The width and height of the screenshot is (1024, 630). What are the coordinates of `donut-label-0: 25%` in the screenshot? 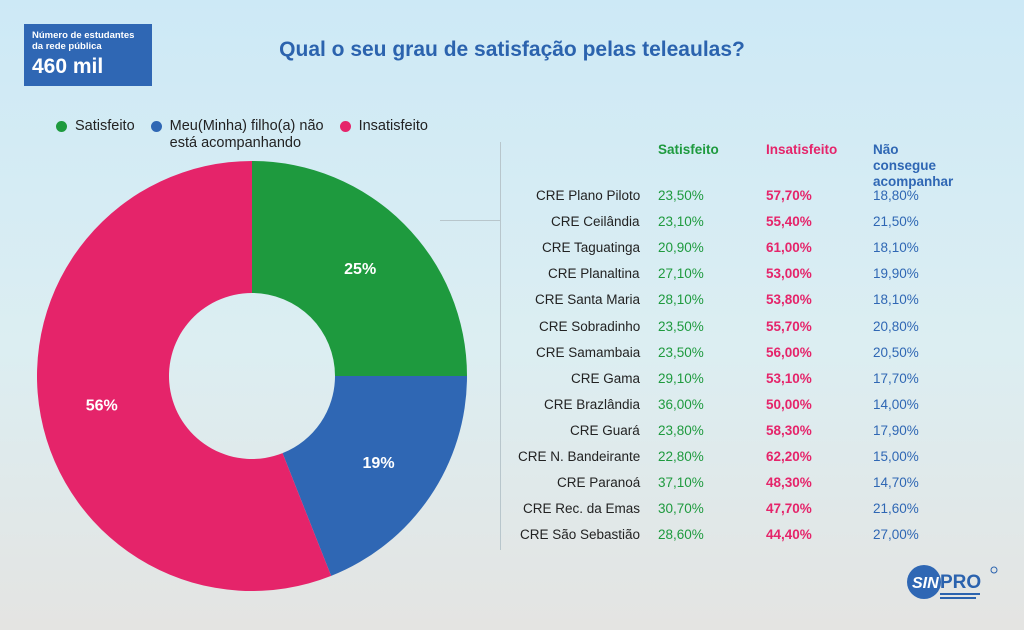 It's located at (360, 269).